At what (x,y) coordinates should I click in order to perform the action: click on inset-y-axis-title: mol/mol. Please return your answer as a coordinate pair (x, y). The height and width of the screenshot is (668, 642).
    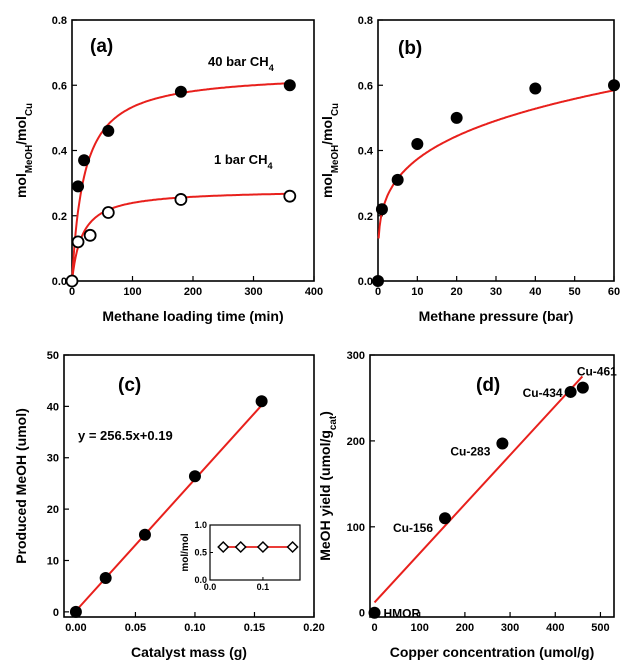
    Looking at the image, I should click on (185, 552).